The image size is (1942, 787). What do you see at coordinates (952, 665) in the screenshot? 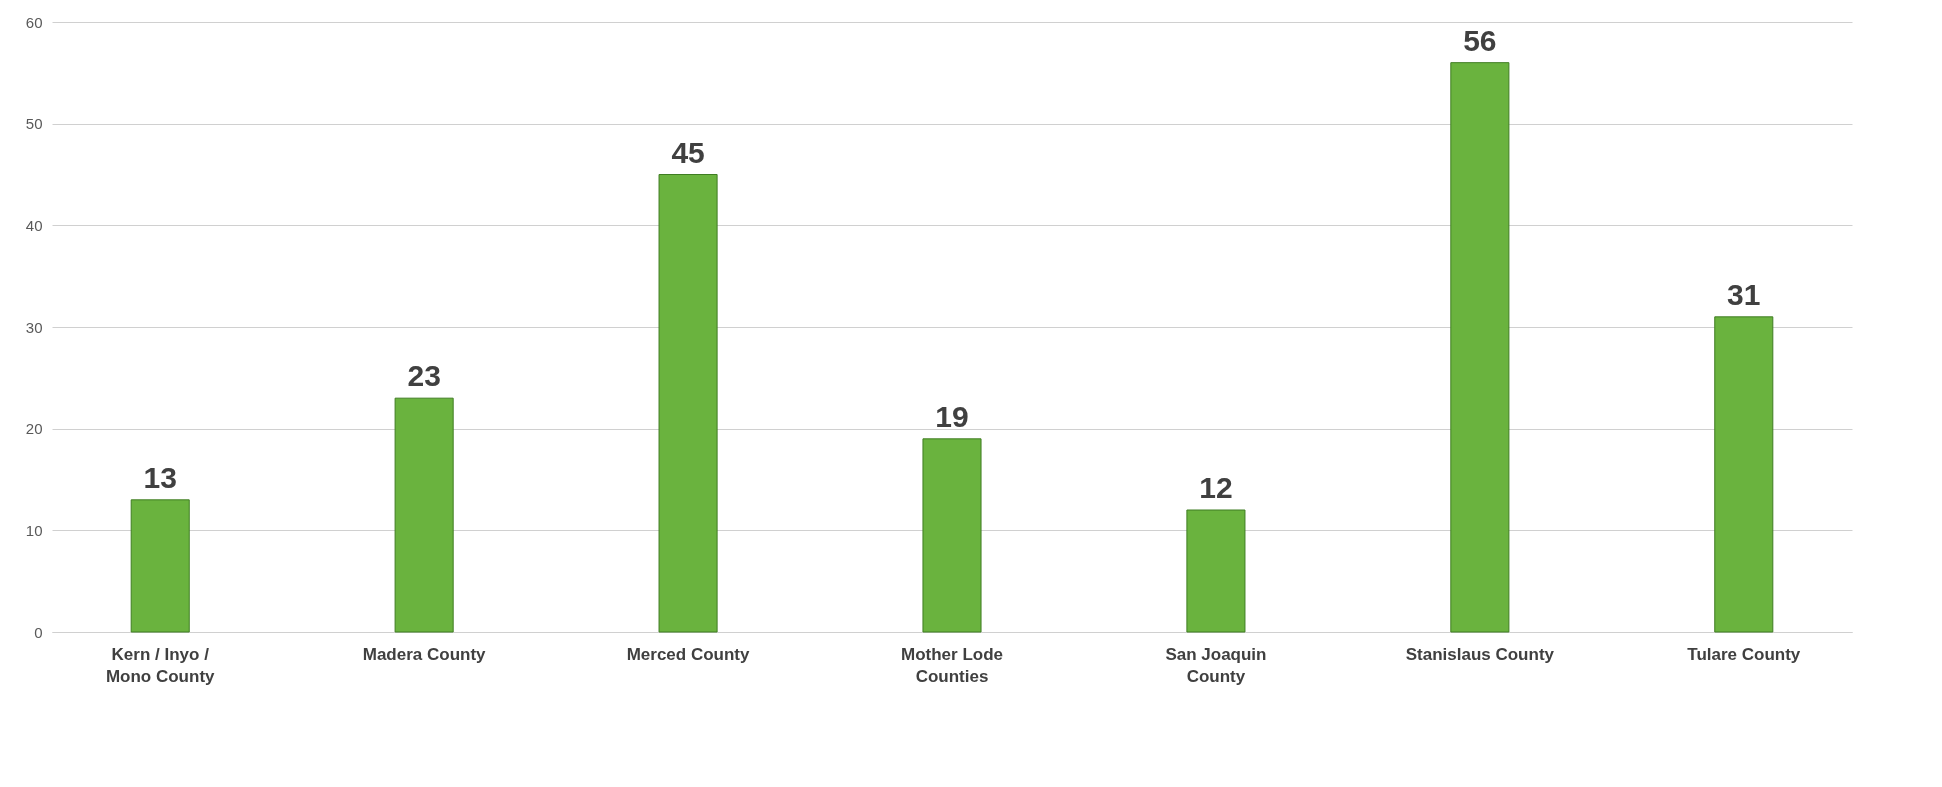
I see `x-tick-label: Mother Lode Counties` at bounding box center [952, 665].